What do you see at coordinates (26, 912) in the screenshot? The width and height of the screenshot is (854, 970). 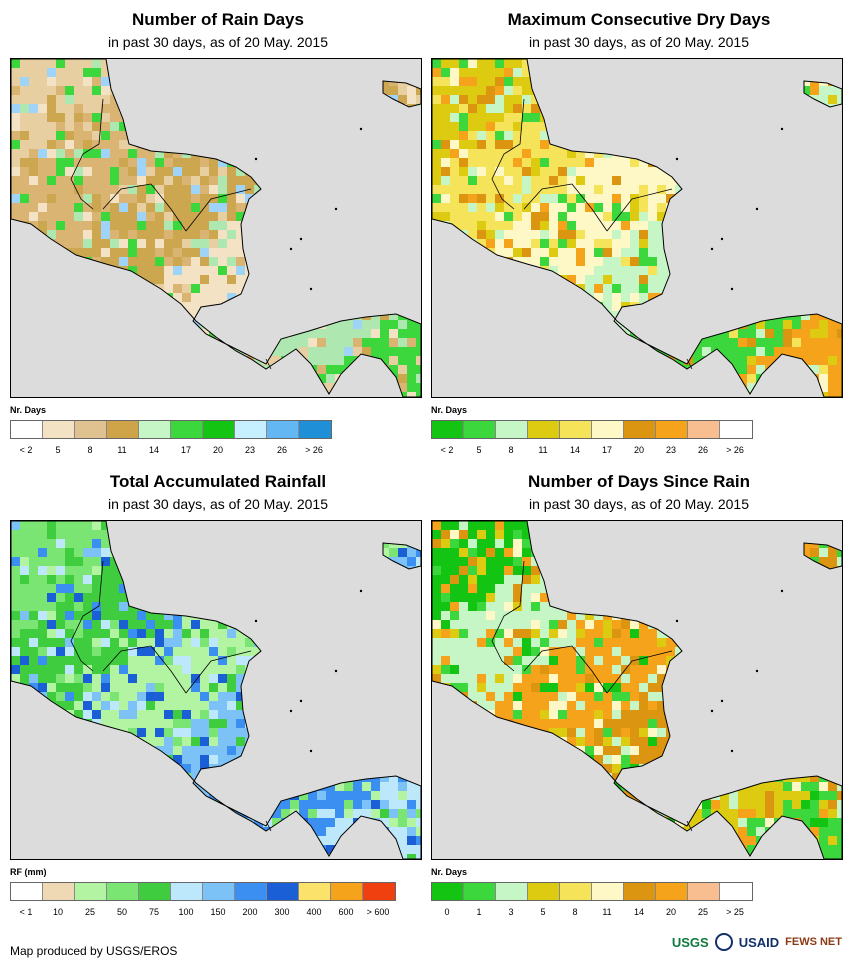 I see `legend-tick-label: < 1` at bounding box center [26, 912].